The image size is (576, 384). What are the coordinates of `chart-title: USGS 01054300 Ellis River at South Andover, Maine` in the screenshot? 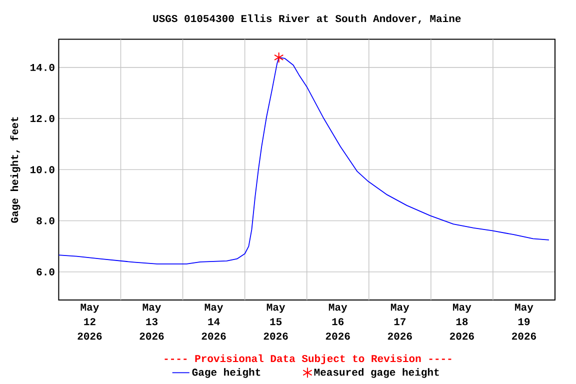 It's located at (307, 19).